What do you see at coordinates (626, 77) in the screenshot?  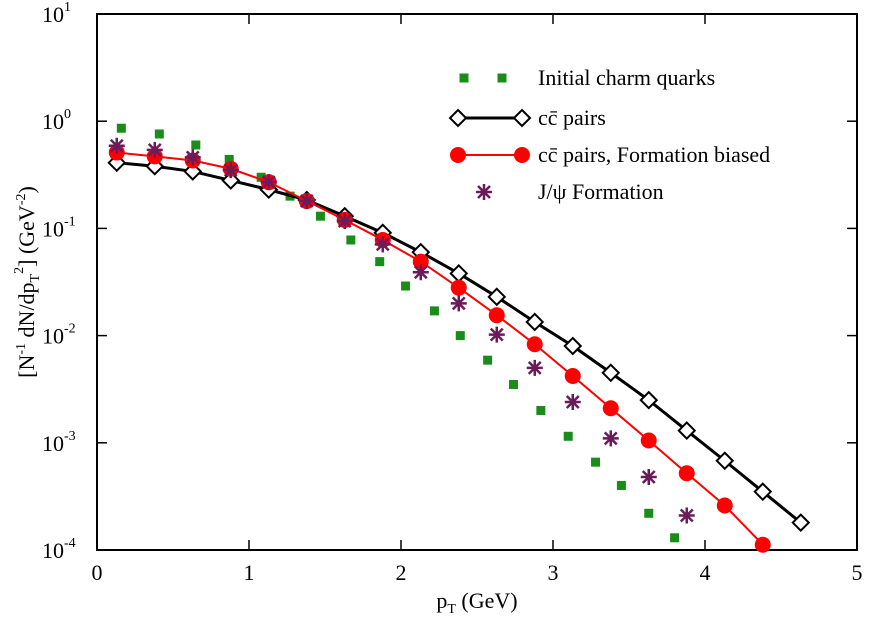 I see `legend-label: Initial charm quarks` at bounding box center [626, 77].